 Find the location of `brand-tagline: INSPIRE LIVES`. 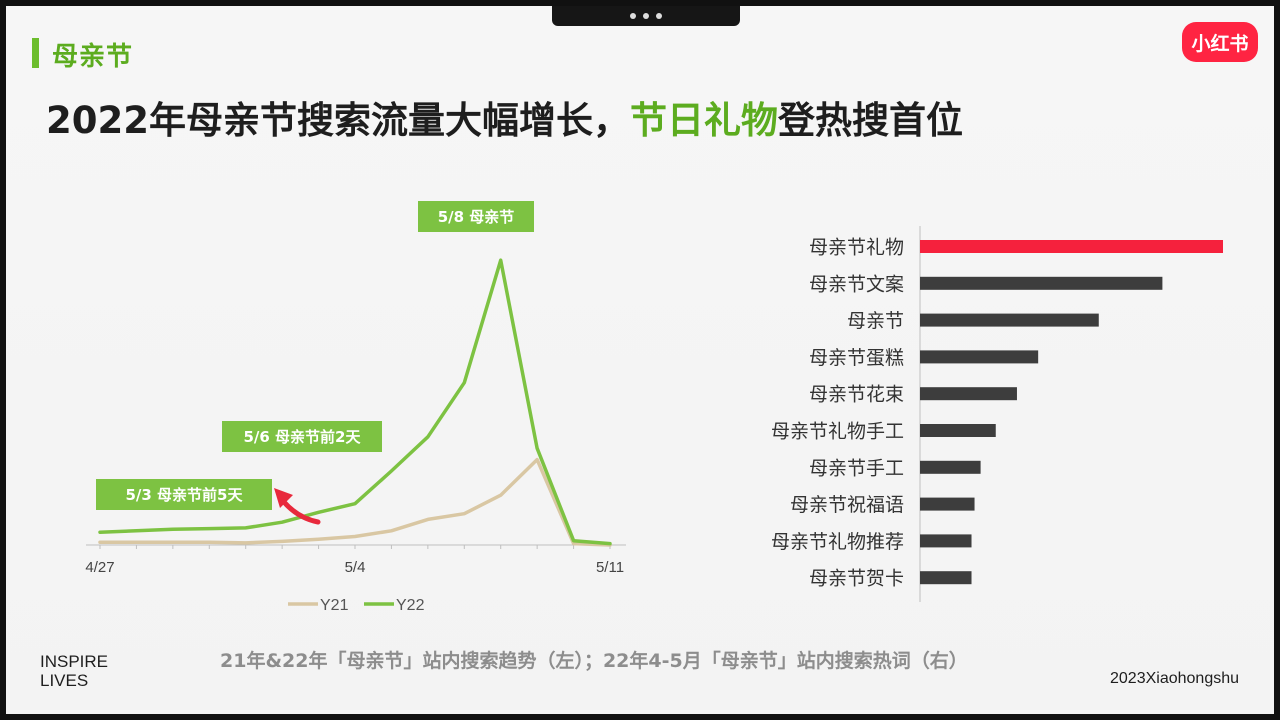

brand-tagline: INSPIRE LIVES is located at coordinates (74, 671).